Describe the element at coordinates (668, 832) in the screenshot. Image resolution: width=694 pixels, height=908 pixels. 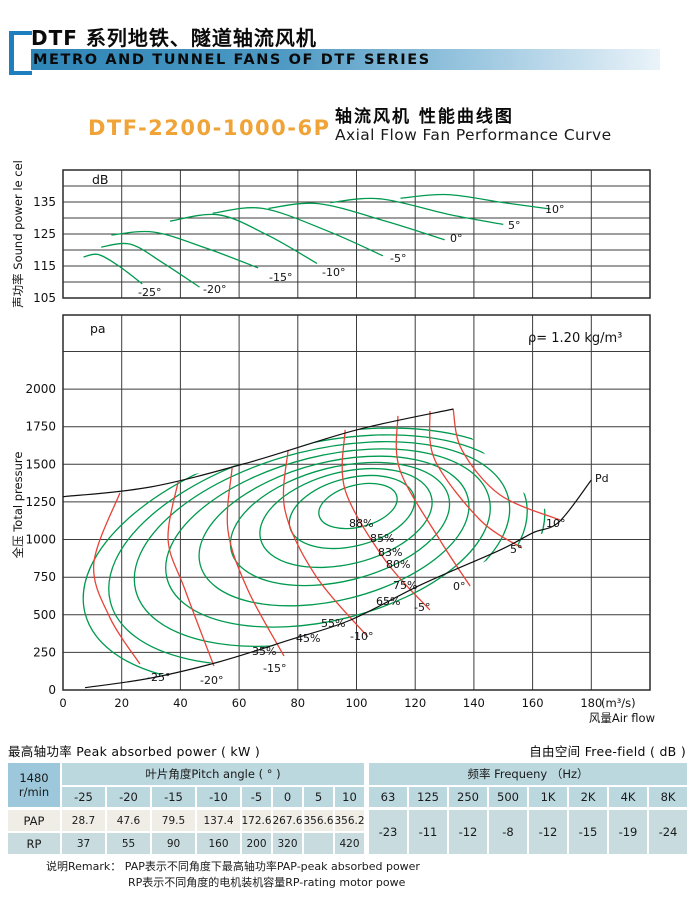
I see `noise-value: -24` at that location.